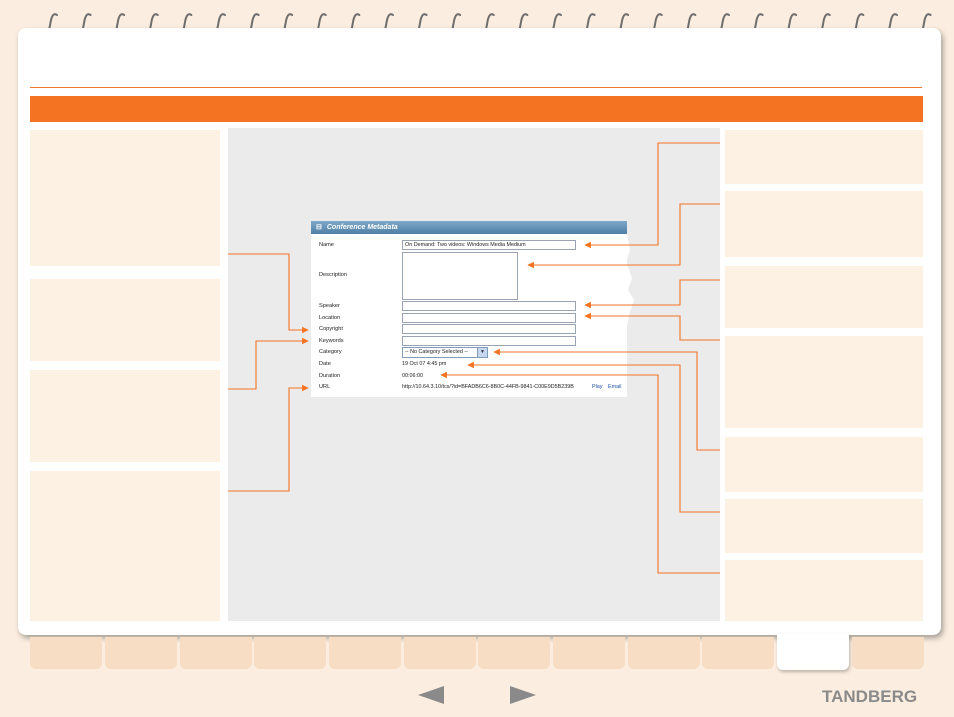 This screenshot has height=717, width=954. I want to click on panel-title: Conference Metadata, so click(362, 227).